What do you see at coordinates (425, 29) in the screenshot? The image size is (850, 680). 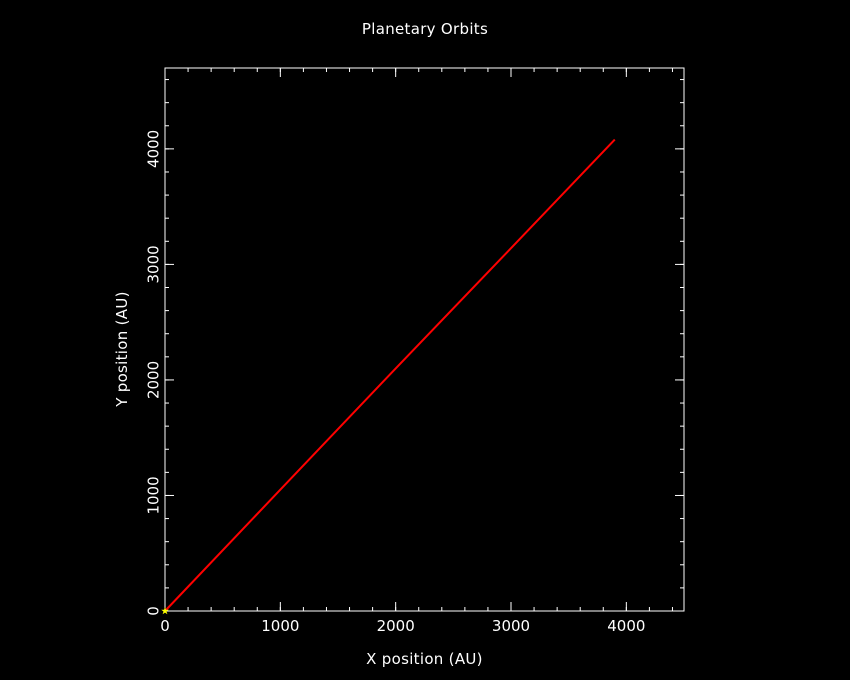 I see `chart-title: Planetary Orbits` at bounding box center [425, 29].